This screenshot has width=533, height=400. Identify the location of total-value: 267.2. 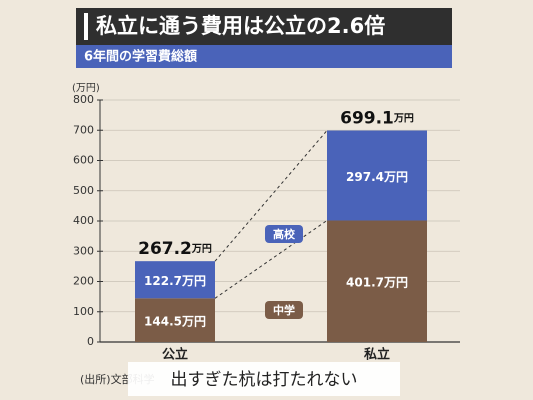
(165, 249).